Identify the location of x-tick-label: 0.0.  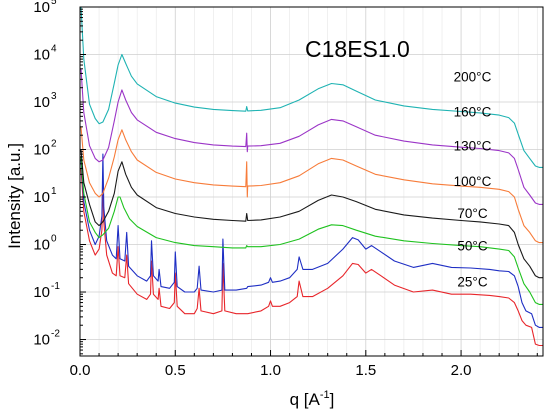
(80, 370).